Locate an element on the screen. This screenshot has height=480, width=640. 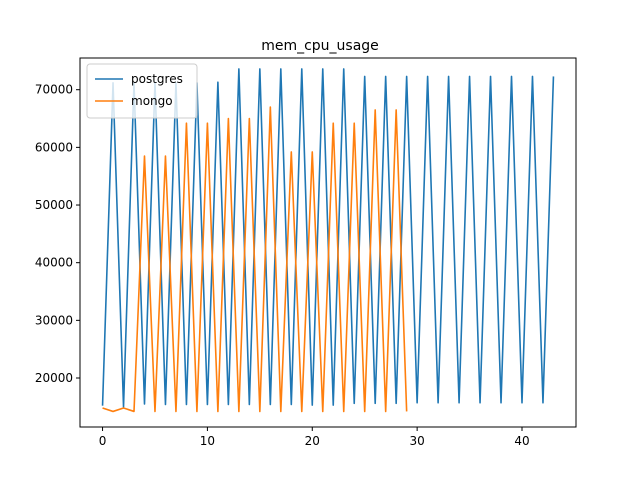
legend-label-mongo: mongo is located at coordinates (152, 101).